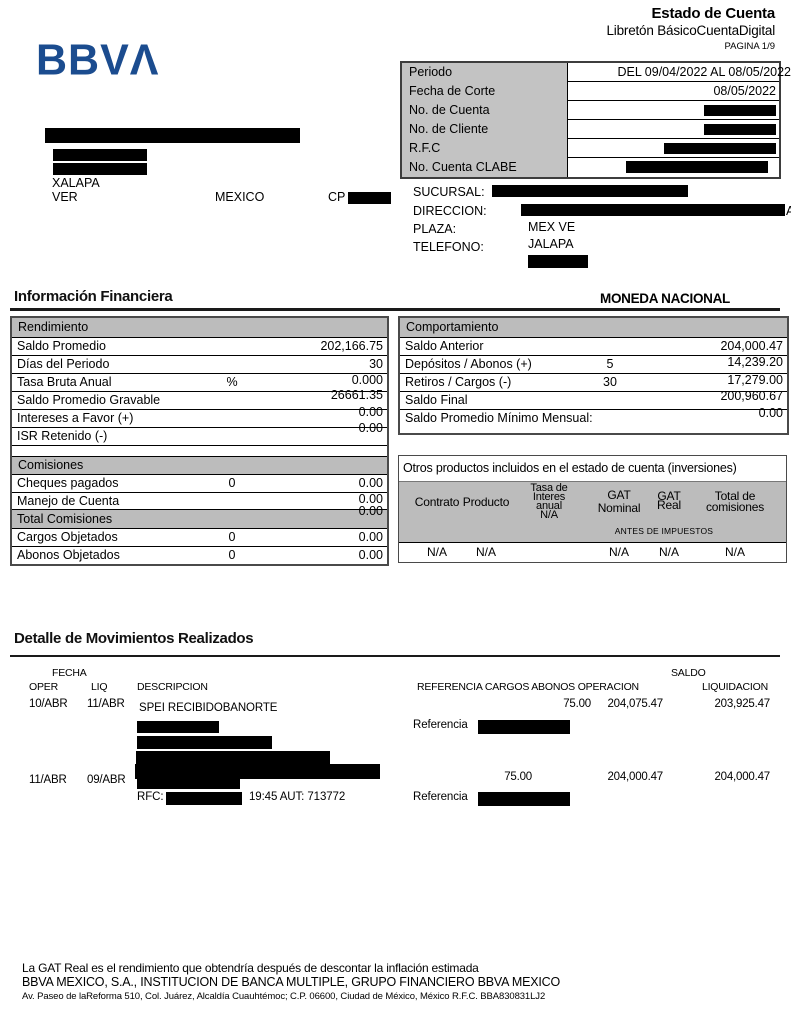  What do you see at coordinates (484, 91) in the screenshot?
I see `account-label: Fecha de Corte` at bounding box center [484, 91].